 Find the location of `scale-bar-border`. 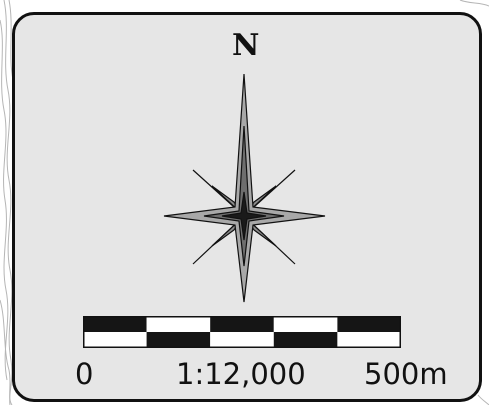

scale-bar-border is located at coordinates (242, 332).